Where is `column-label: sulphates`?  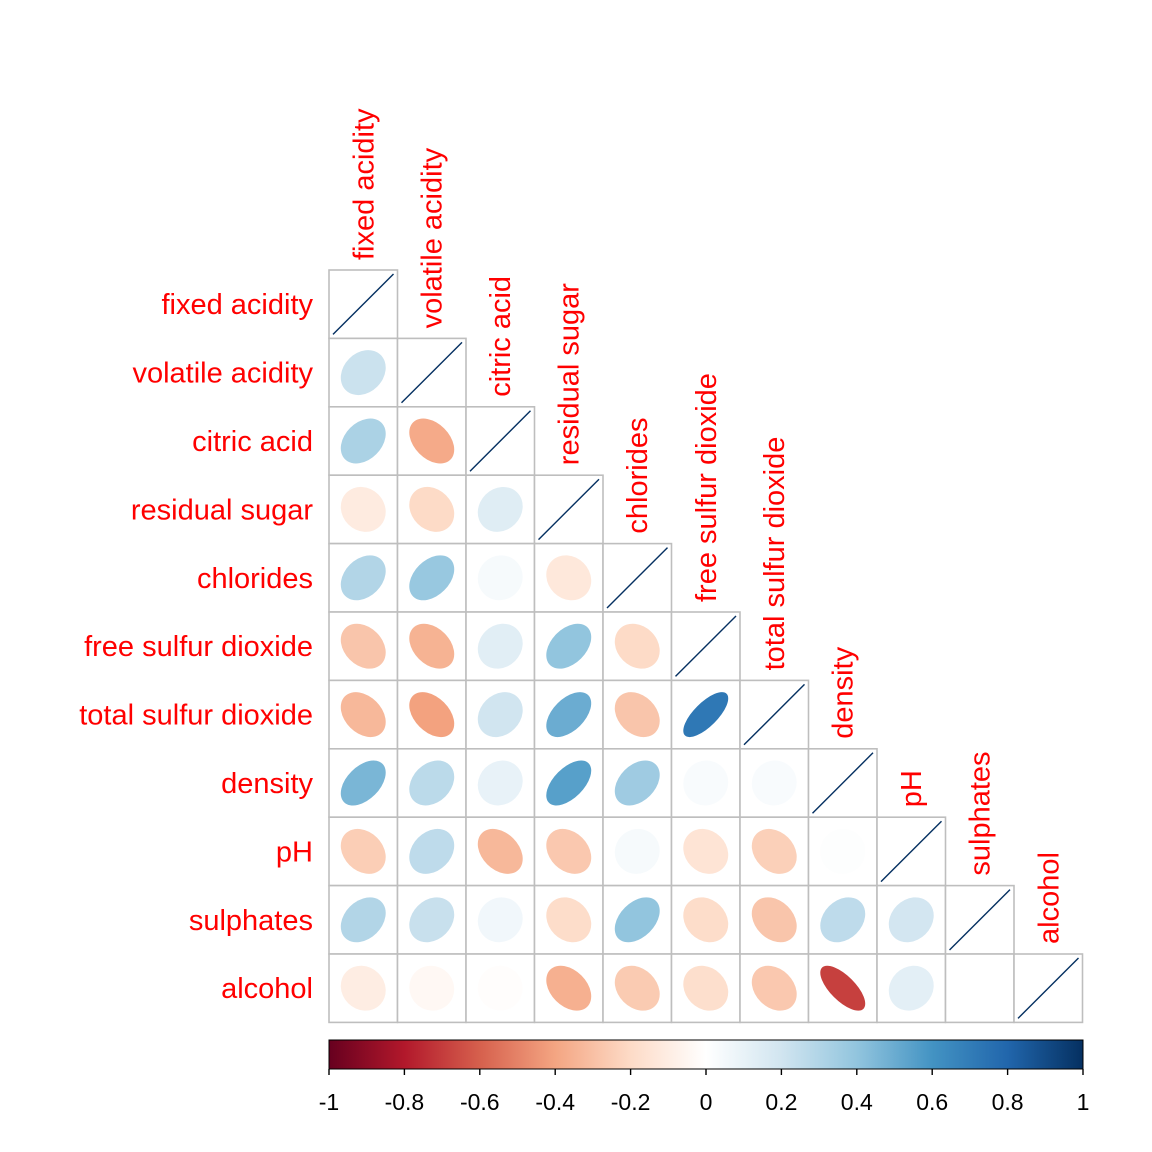 column-label: sulphates is located at coordinates (981, 813).